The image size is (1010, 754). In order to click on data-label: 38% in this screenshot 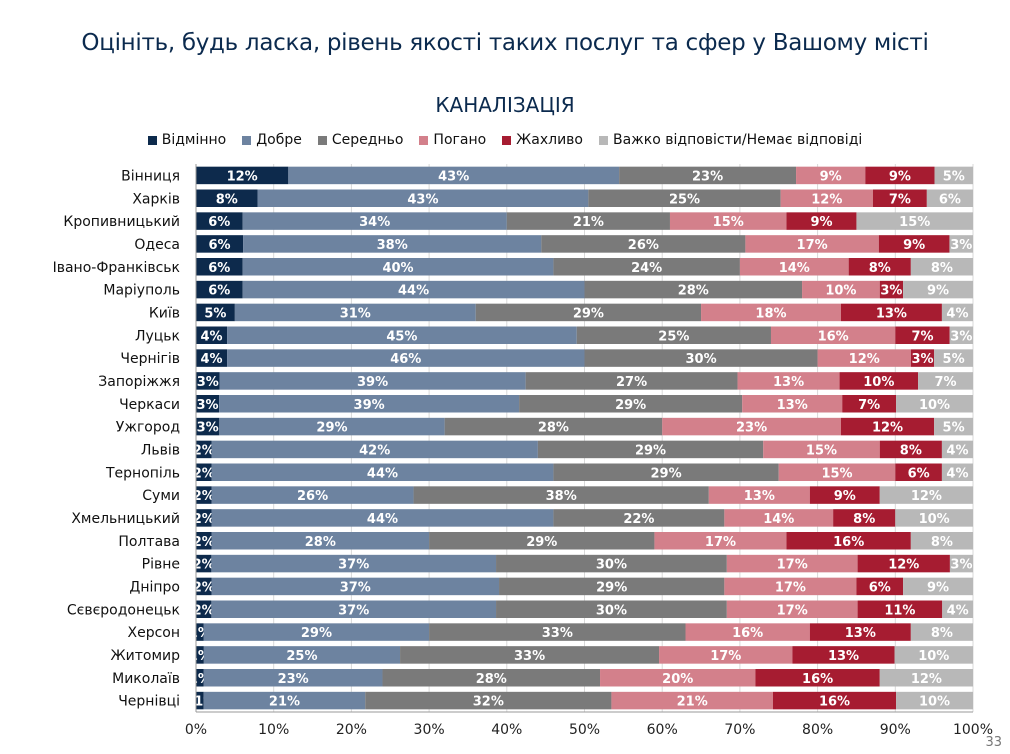, I will do `click(561, 496)`.